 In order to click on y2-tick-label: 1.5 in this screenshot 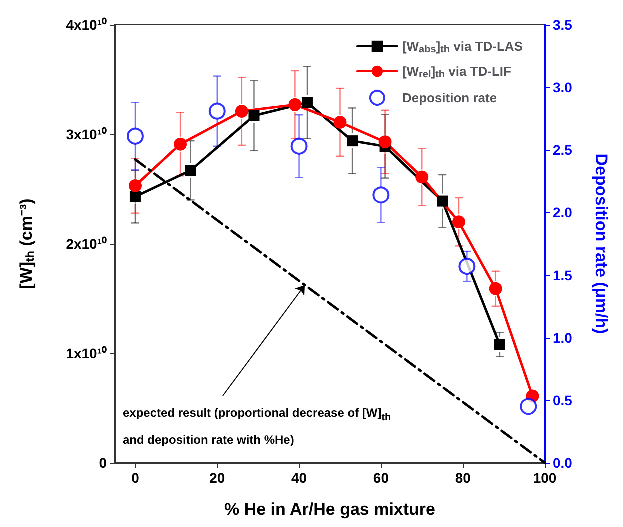, I will do `click(563, 275)`.